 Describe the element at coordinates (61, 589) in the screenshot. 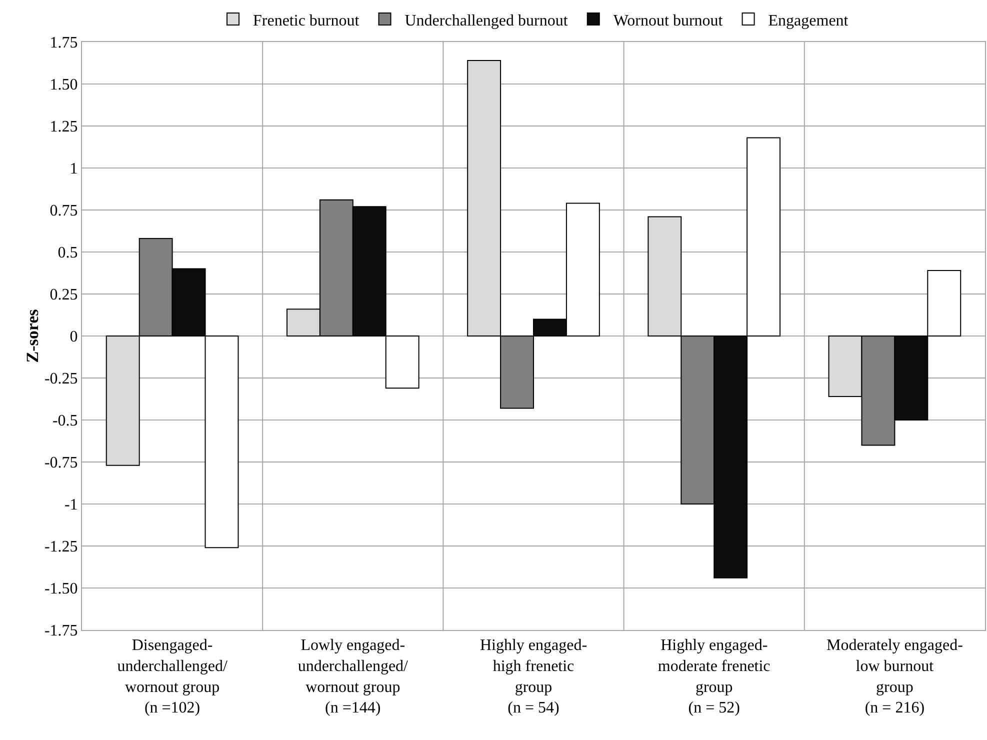

I see `y-tick-label: -1.50` at that location.